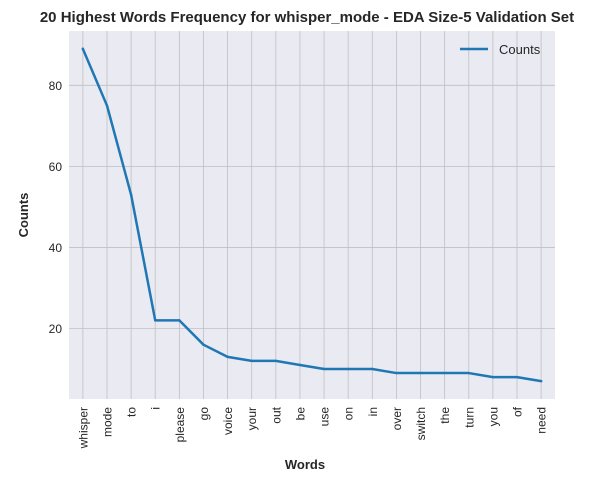 The height and width of the screenshot is (482, 613). What do you see at coordinates (349, 413) in the screenshot?
I see `x-tick-label: on` at bounding box center [349, 413].